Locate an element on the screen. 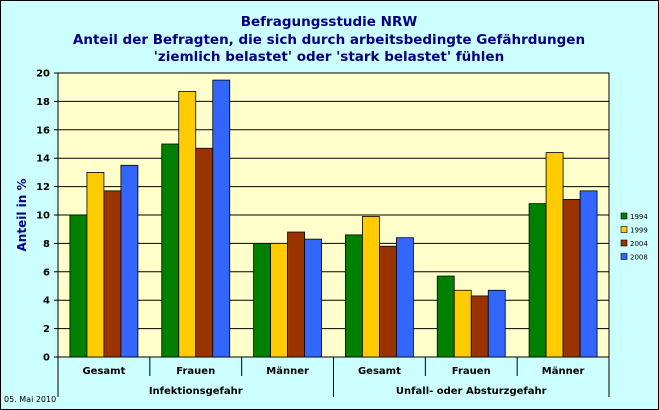 The width and height of the screenshot is (659, 410). y-tick-label: 18 is located at coordinates (43, 102).